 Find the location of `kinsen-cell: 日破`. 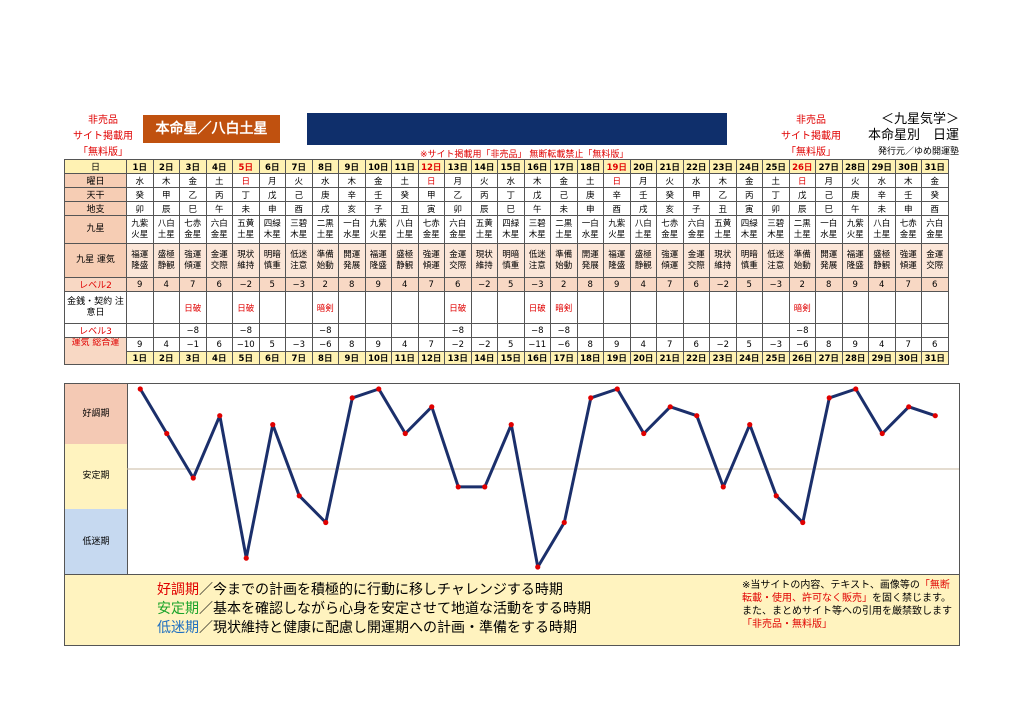

kinsen-cell: 日破 is located at coordinates (246, 307).